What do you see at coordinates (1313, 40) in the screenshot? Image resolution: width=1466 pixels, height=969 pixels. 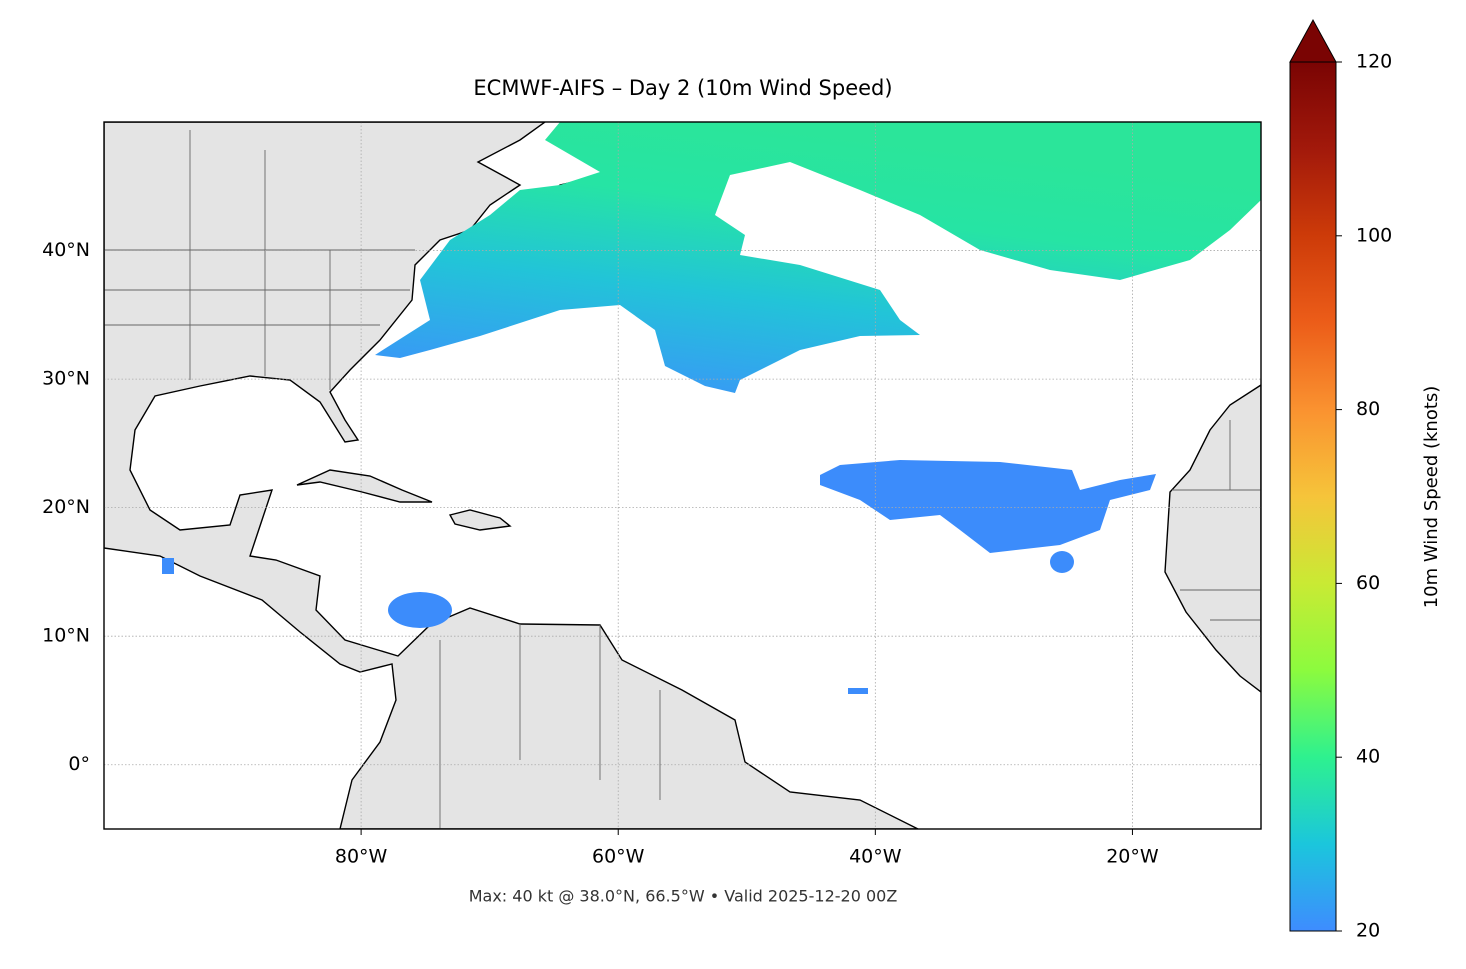 I see `colorbar-extend` at bounding box center [1313, 40].